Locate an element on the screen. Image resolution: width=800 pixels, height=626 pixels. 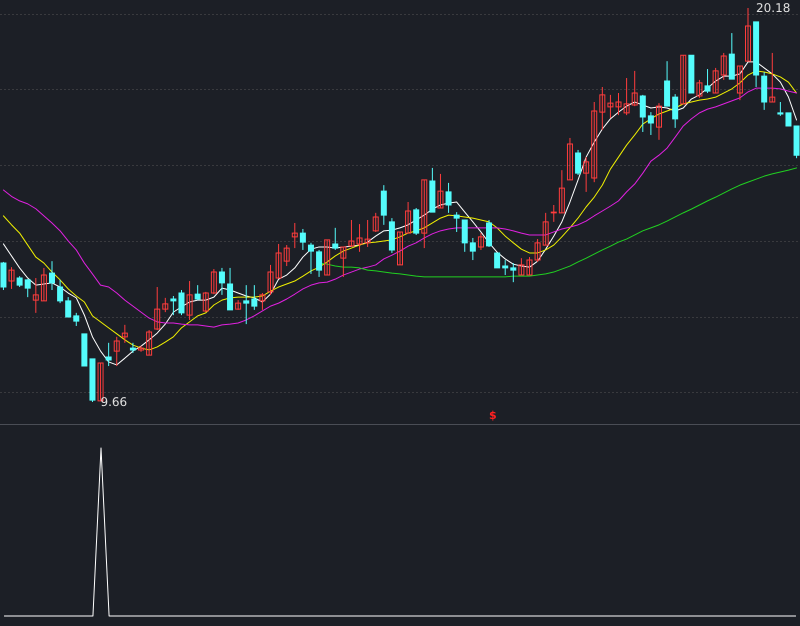
annotation: 20.18 is located at coordinates (773, 8).